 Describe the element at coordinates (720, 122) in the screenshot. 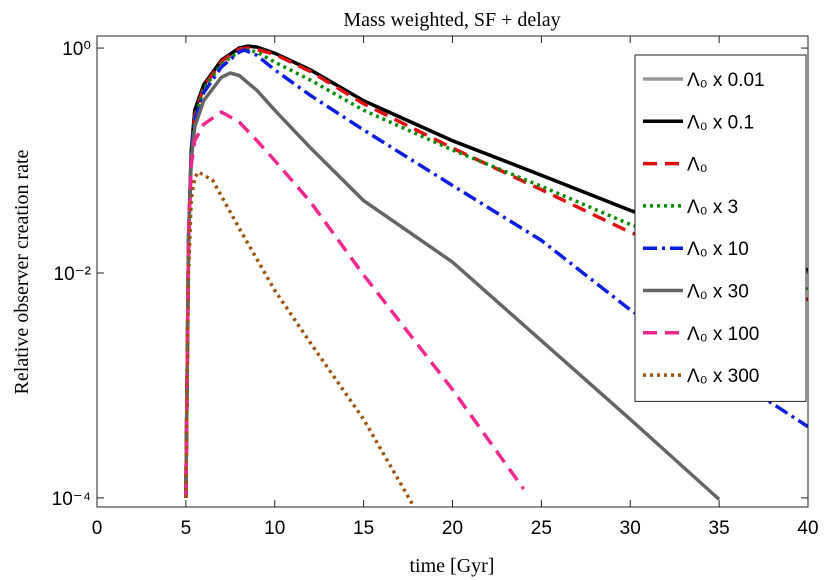

I see `legend-label: Λ₀ x 0.1` at that location.